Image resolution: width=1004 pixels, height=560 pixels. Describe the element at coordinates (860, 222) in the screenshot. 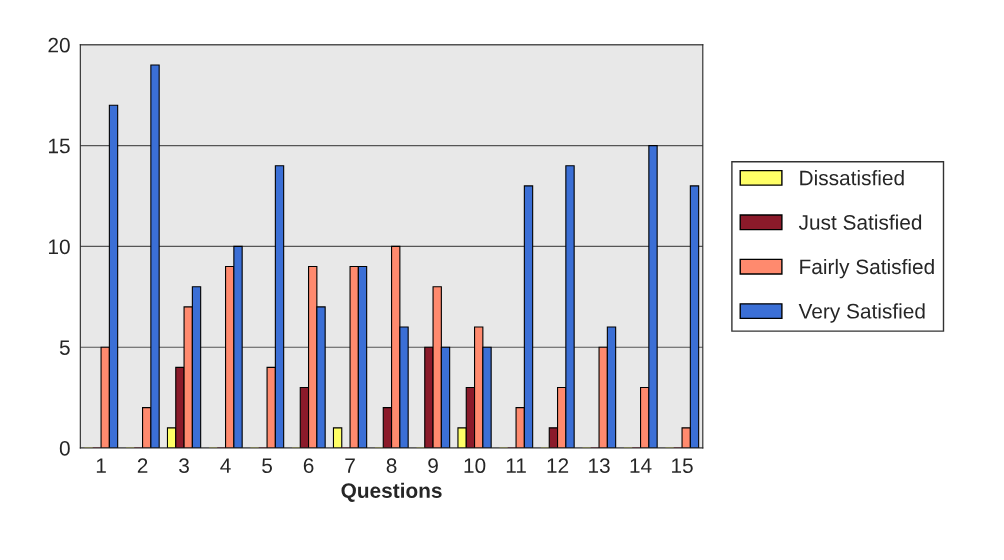

I see `legend-label: Just Satisfied` at that location.